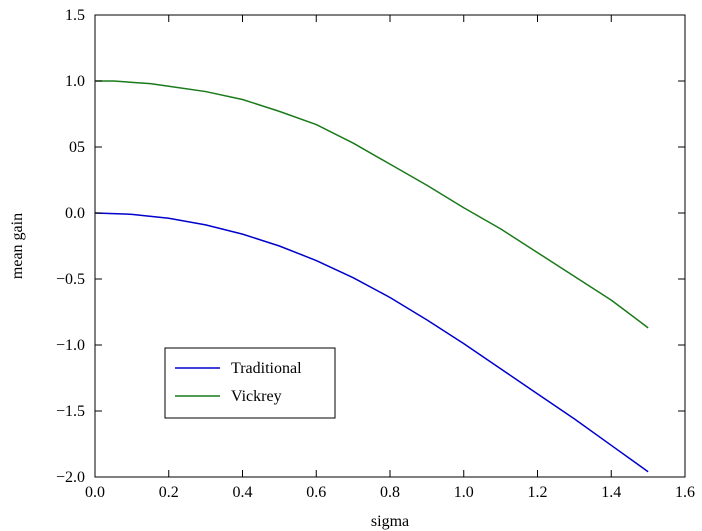 The height and width of the screenshot is (531, 702). I want to click on x-tick-label: 1.2, so click(538, 492).